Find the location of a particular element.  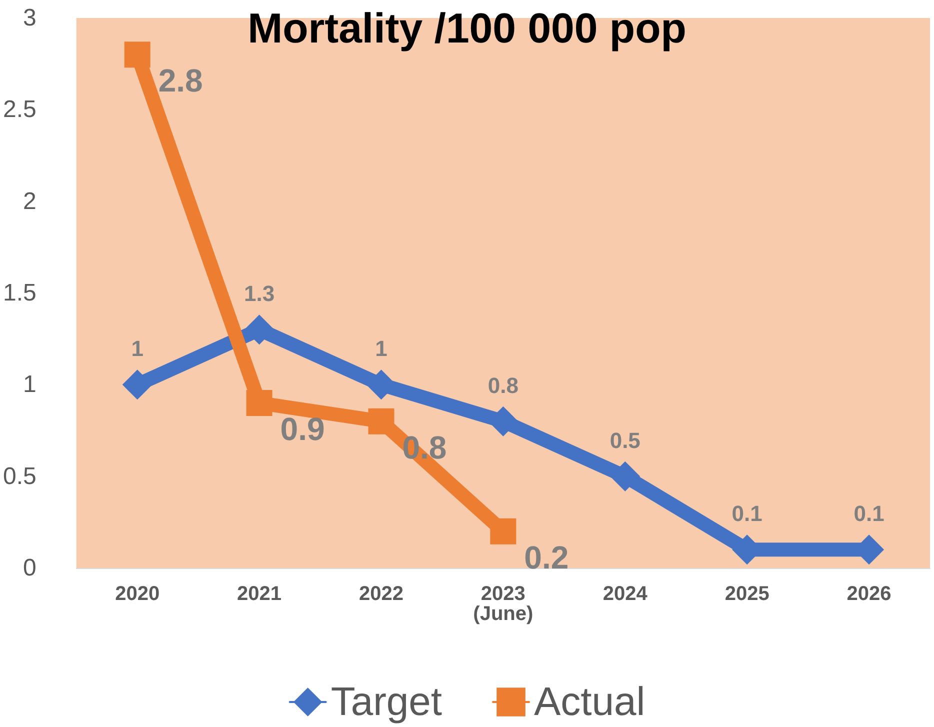

data-label: 1.3 is located at coordinates (259, 293).